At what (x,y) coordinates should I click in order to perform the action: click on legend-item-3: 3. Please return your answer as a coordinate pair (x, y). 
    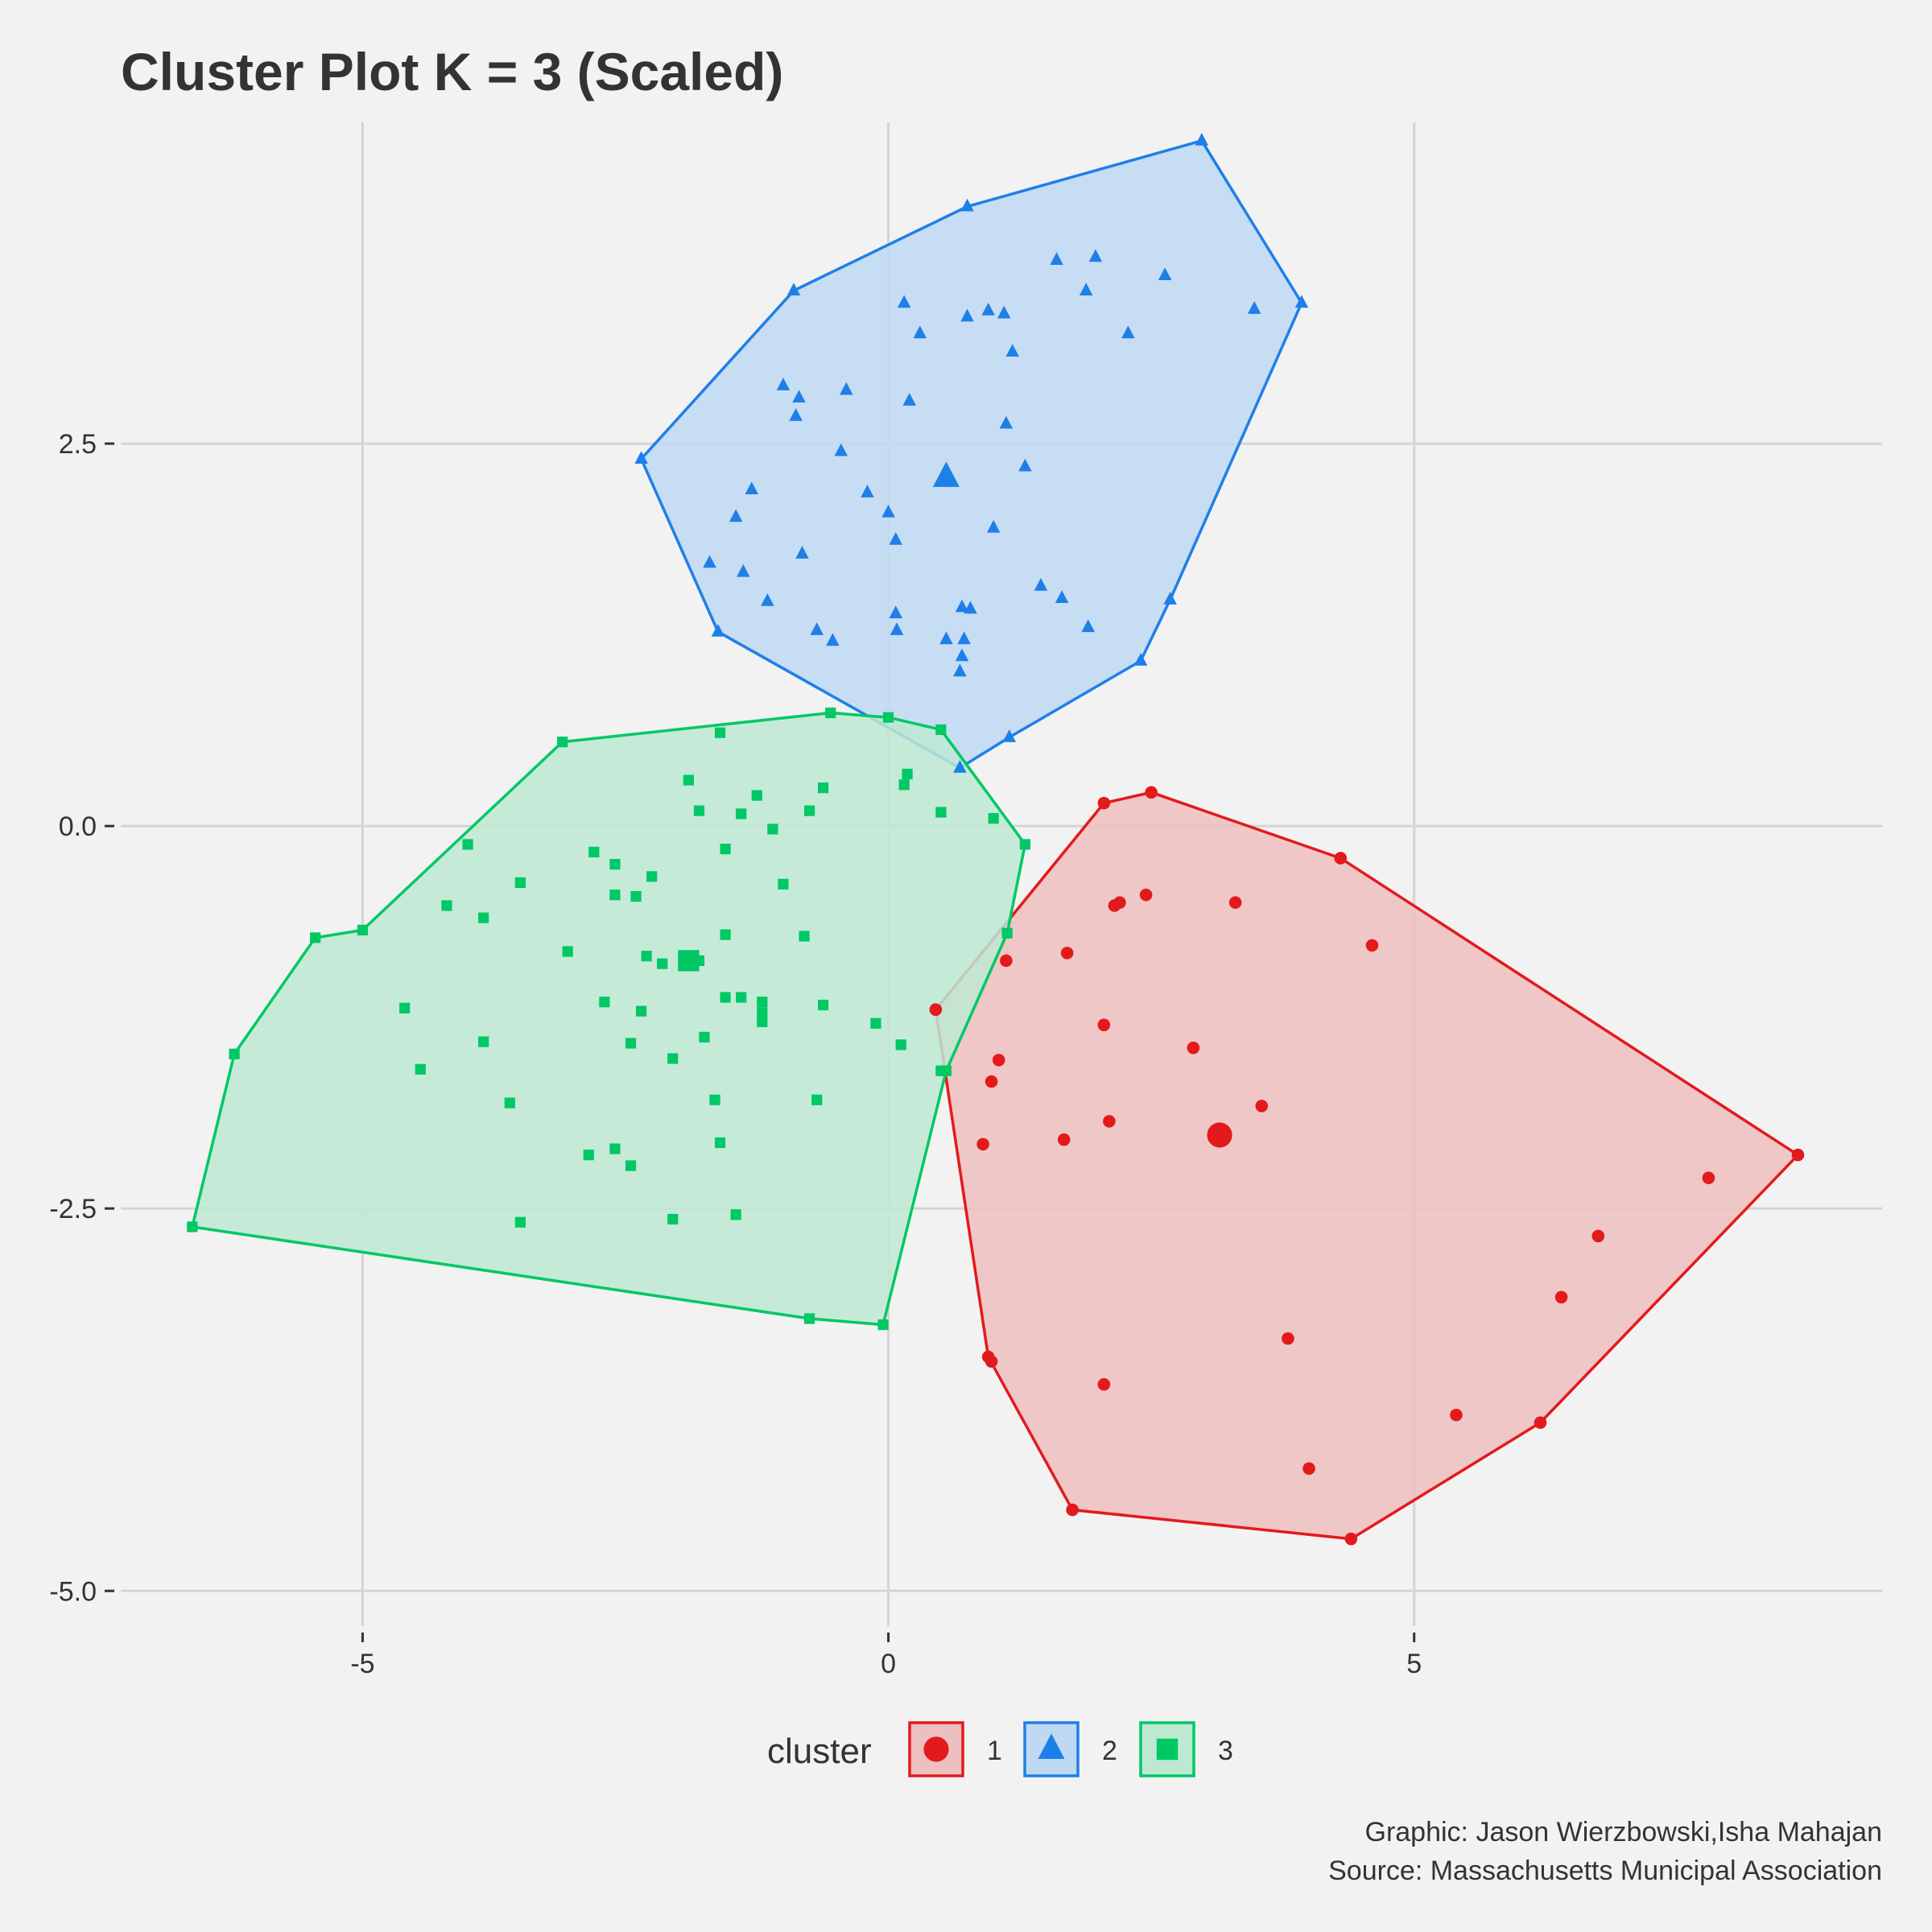
    Looking at the image, I should click on (1186, 1749).